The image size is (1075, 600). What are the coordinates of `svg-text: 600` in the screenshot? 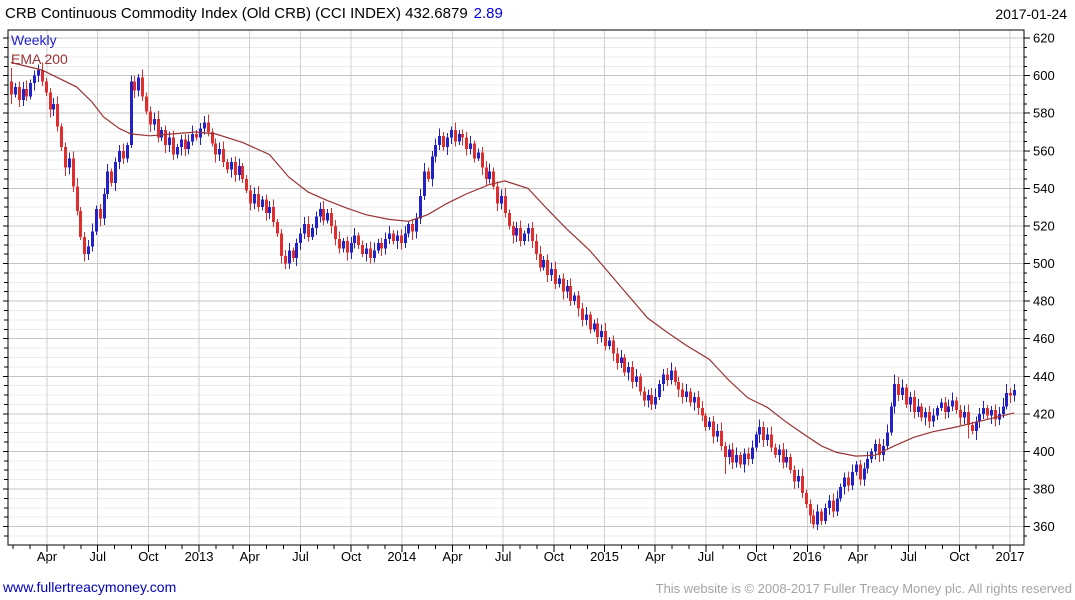 It's located at (1044, 75).